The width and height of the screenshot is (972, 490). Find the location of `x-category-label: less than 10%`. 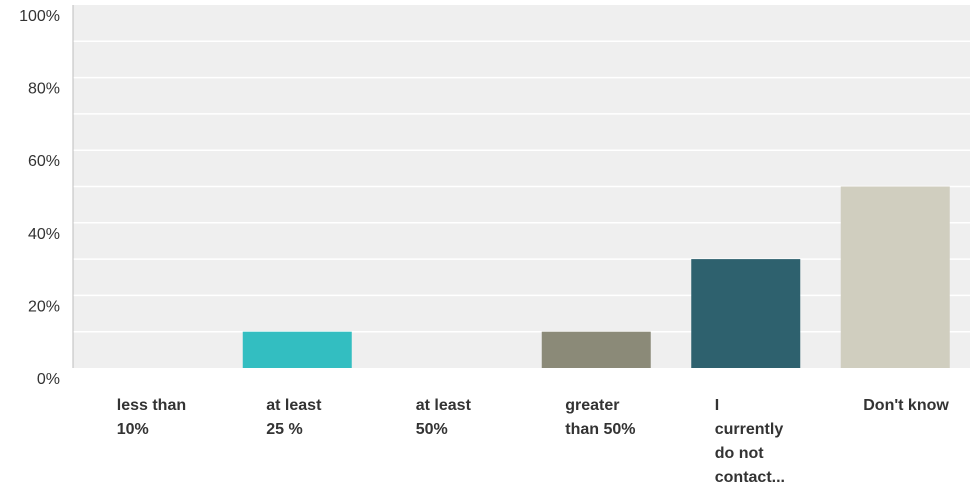

x-category-label: less than 10% is located at coordinates (151, 417).